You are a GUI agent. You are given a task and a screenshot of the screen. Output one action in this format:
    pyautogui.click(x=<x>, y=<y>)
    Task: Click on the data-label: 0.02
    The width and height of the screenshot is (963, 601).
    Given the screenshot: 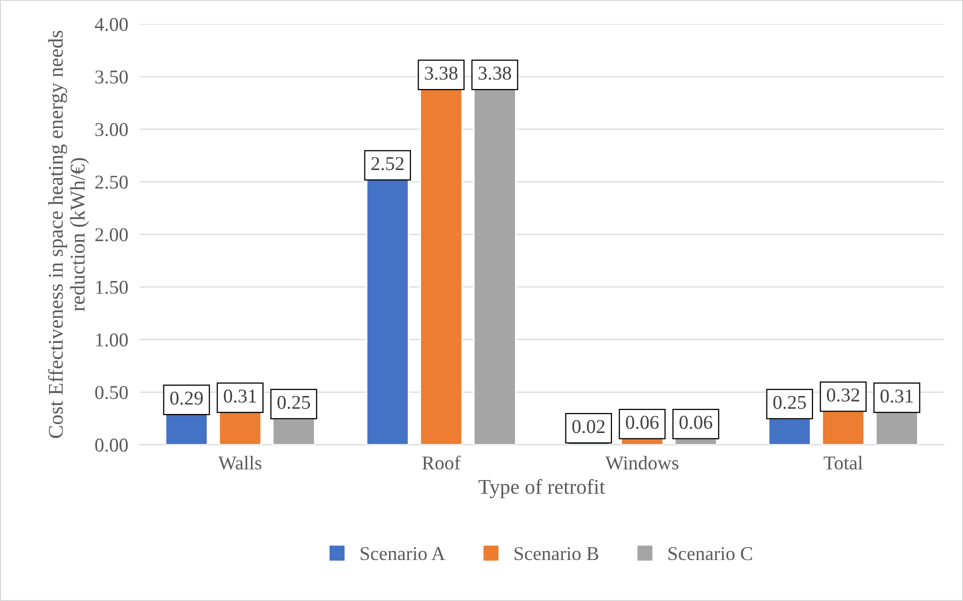 What is the action you would take?
    pyautogui.click(x=588, y=427)
    